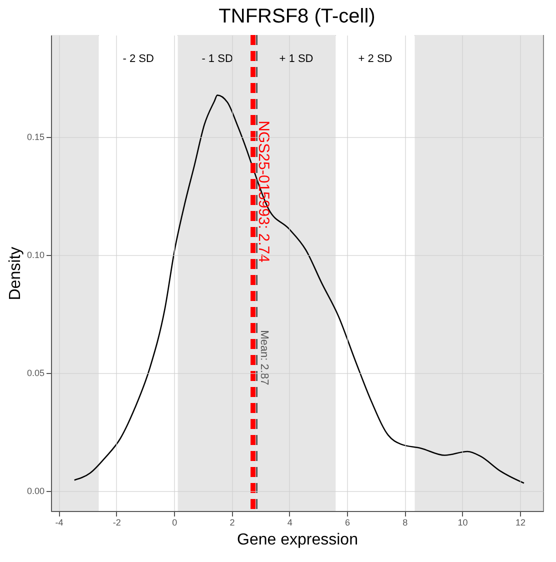 This screenshot has width=556, height=562. What do you see at coordinates (116, 523) in the screenshot?
I see `x-tick-label: -2` at bounding box center [116, 523].